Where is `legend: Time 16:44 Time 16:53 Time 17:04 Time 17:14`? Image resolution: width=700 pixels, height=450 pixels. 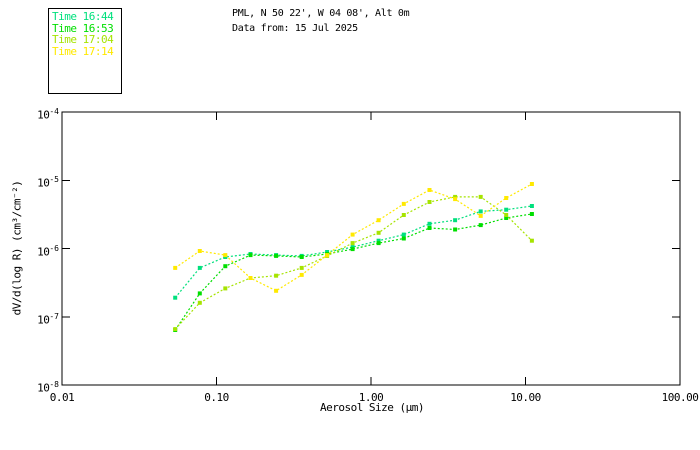
legend: Time 16:44 Time 16:53 Time 17:04 Time 17:14 is located at coordinates (85, 51).